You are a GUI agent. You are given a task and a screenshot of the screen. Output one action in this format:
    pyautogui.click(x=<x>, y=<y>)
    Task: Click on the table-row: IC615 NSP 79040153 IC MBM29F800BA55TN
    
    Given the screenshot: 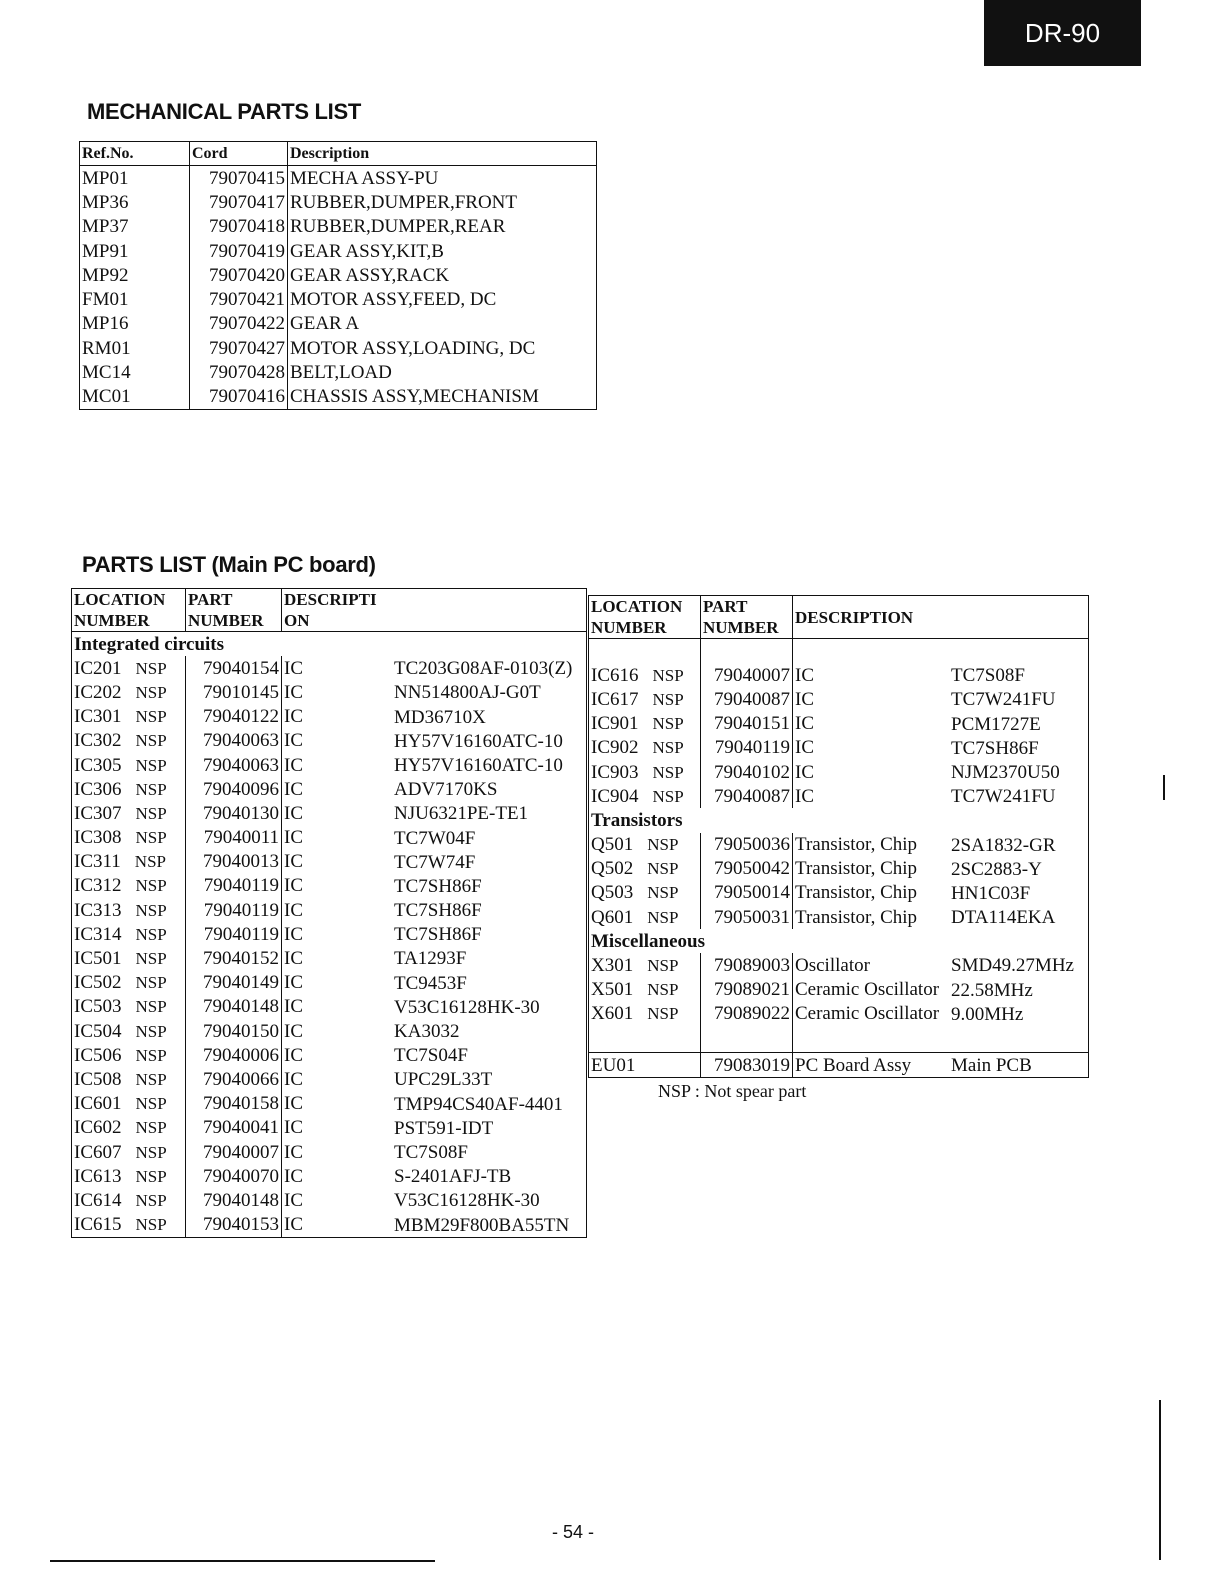 What is the action you would take?
    pyautogui.click(x=329, y=1225)
    